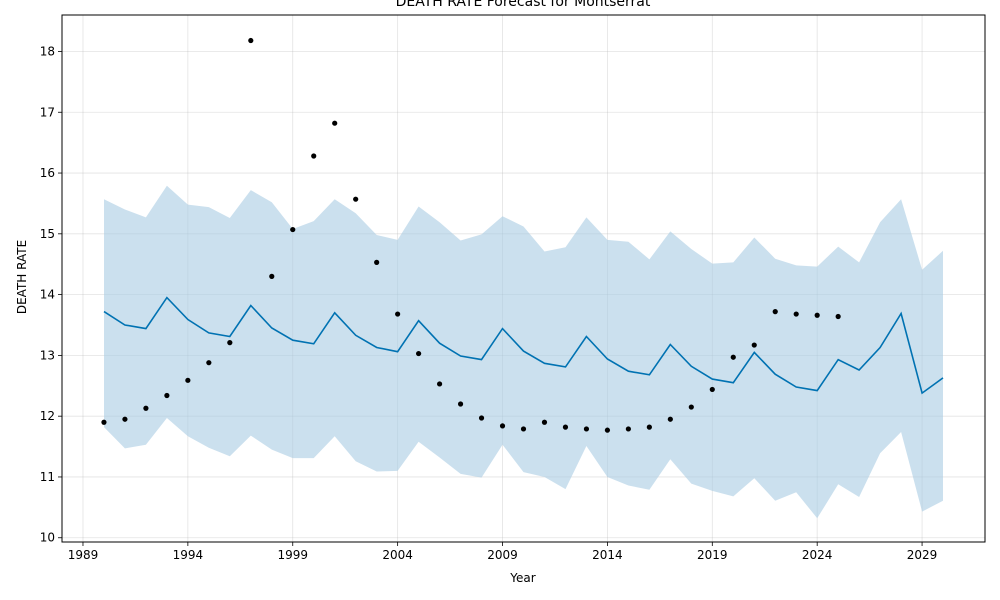 Image resolution: width=1000 pixels, height=600 pixels. I want to click on x-axis-ticks: 1989 1994 1999 2004 2009 2014 2019 2024 2029, so click(503, 552).